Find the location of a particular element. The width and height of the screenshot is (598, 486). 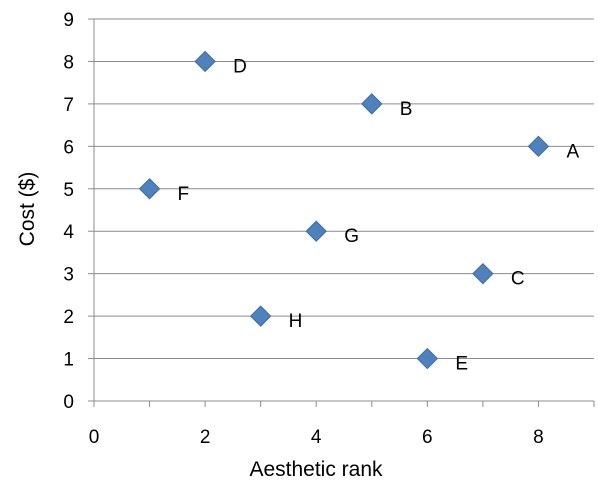

point-label-c: C is located at coordinates (518, 279).